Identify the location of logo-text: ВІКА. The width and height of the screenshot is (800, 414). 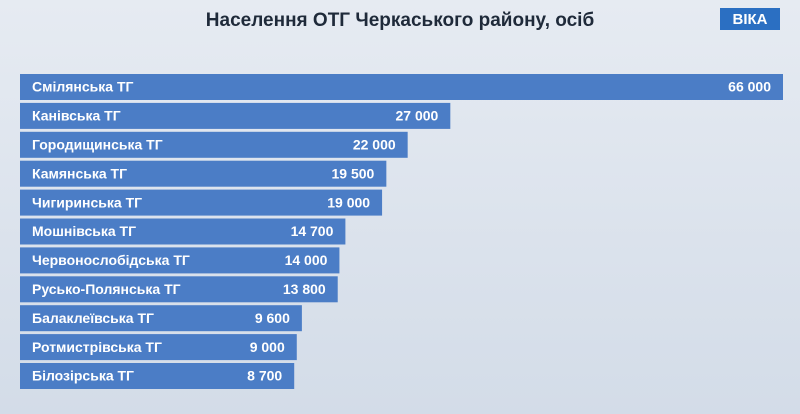
(750, 19).